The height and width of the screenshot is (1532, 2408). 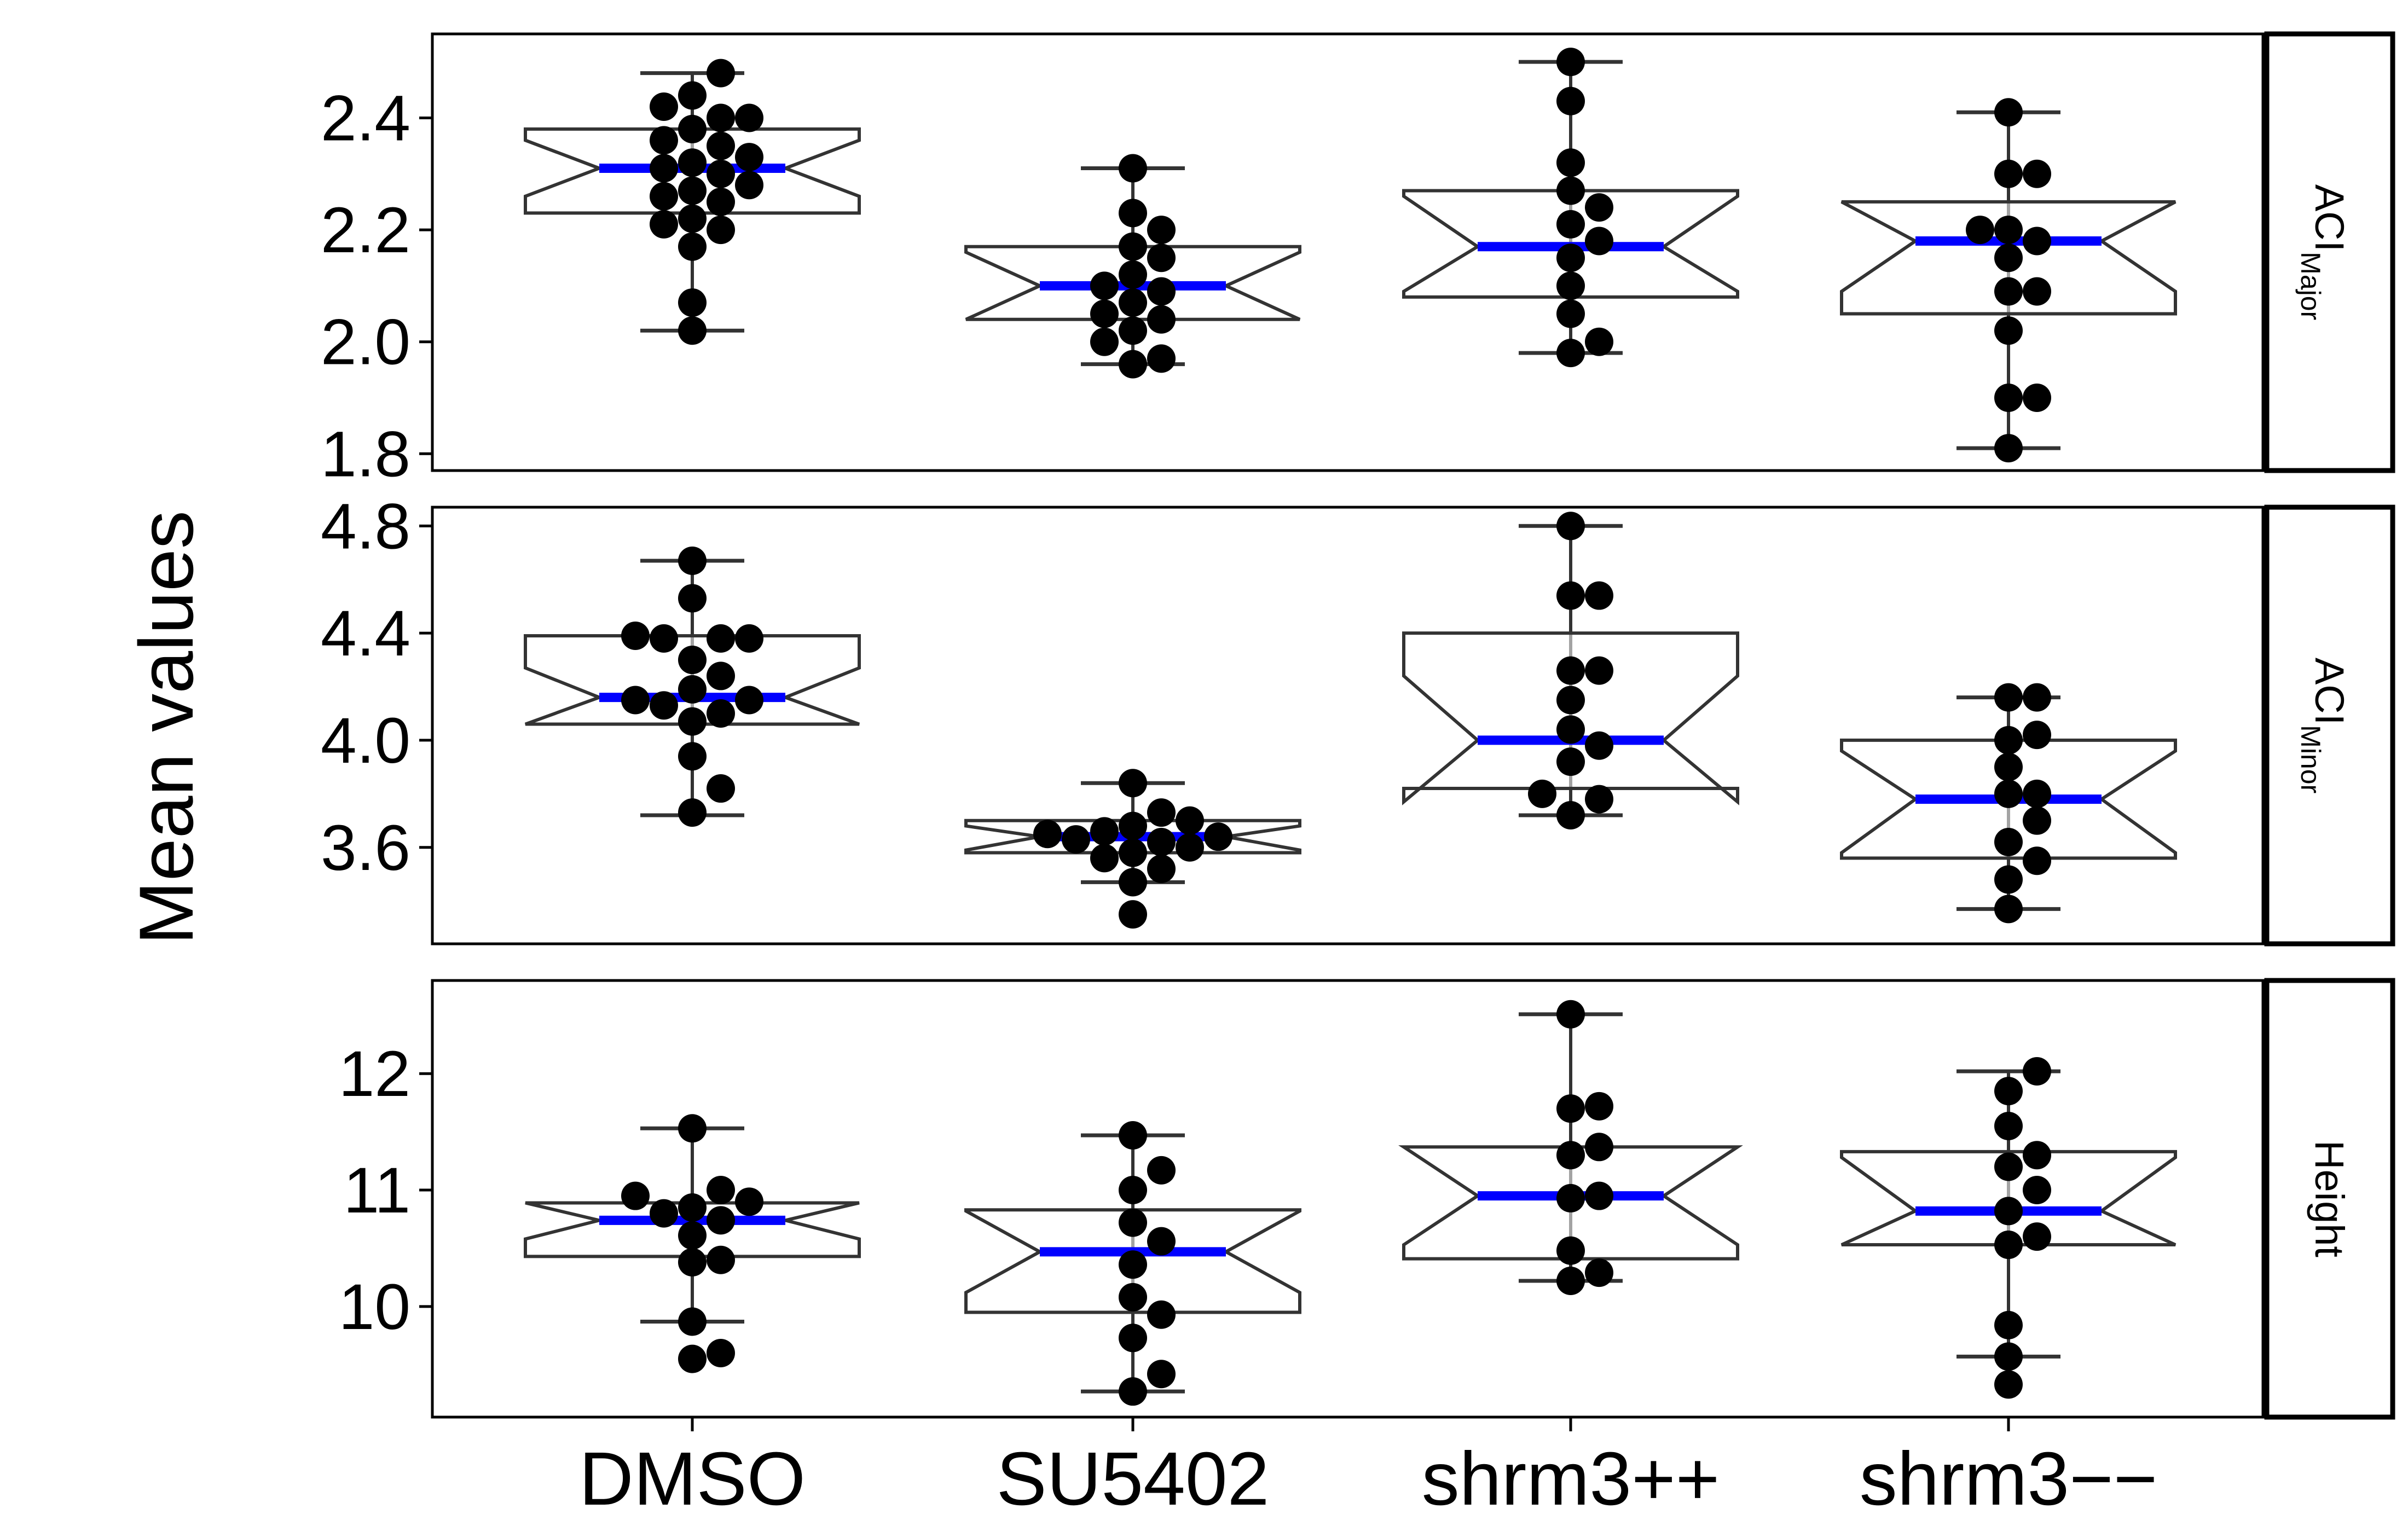 What do you see at coordinates (365, 230) in the screenshot?
I see `y-tick-label: 2.2` at bounding box center [365, 230].